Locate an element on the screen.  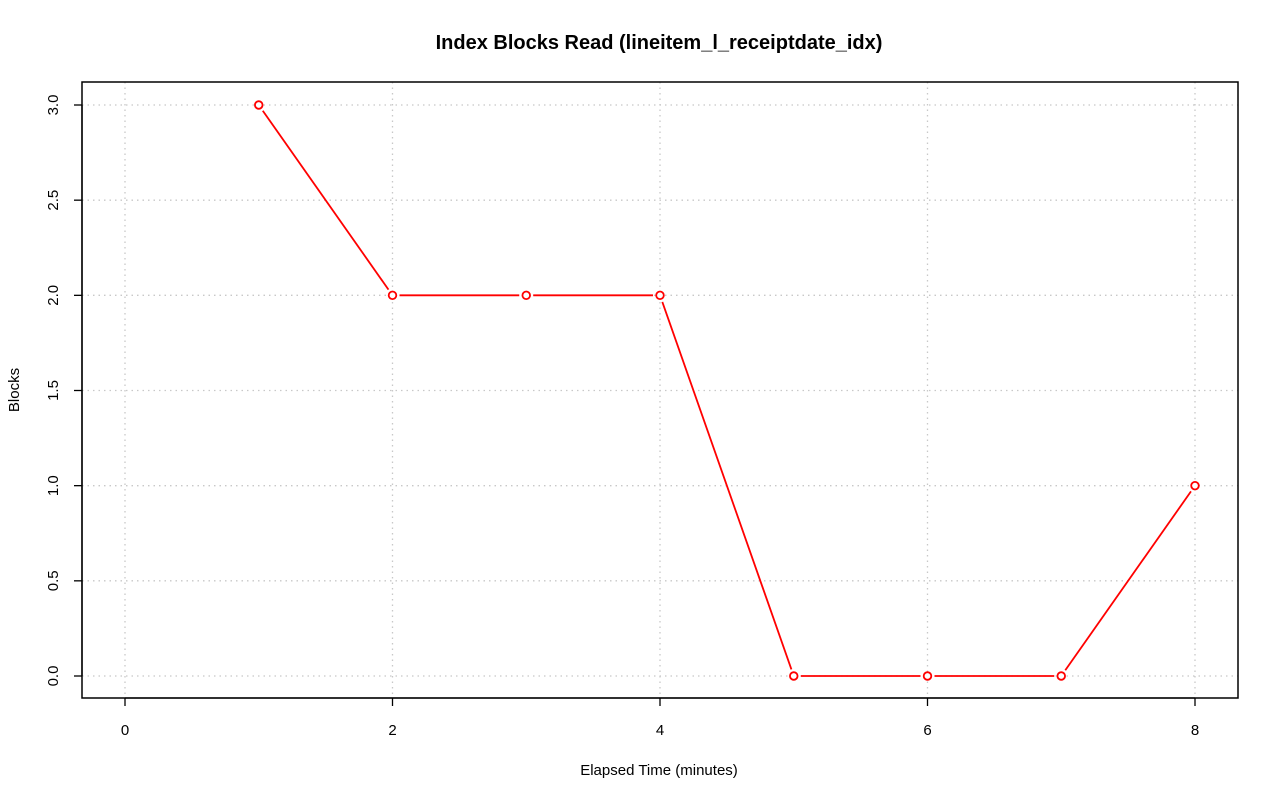
x-tick-label: 0 is located at coordinates (125, 730).